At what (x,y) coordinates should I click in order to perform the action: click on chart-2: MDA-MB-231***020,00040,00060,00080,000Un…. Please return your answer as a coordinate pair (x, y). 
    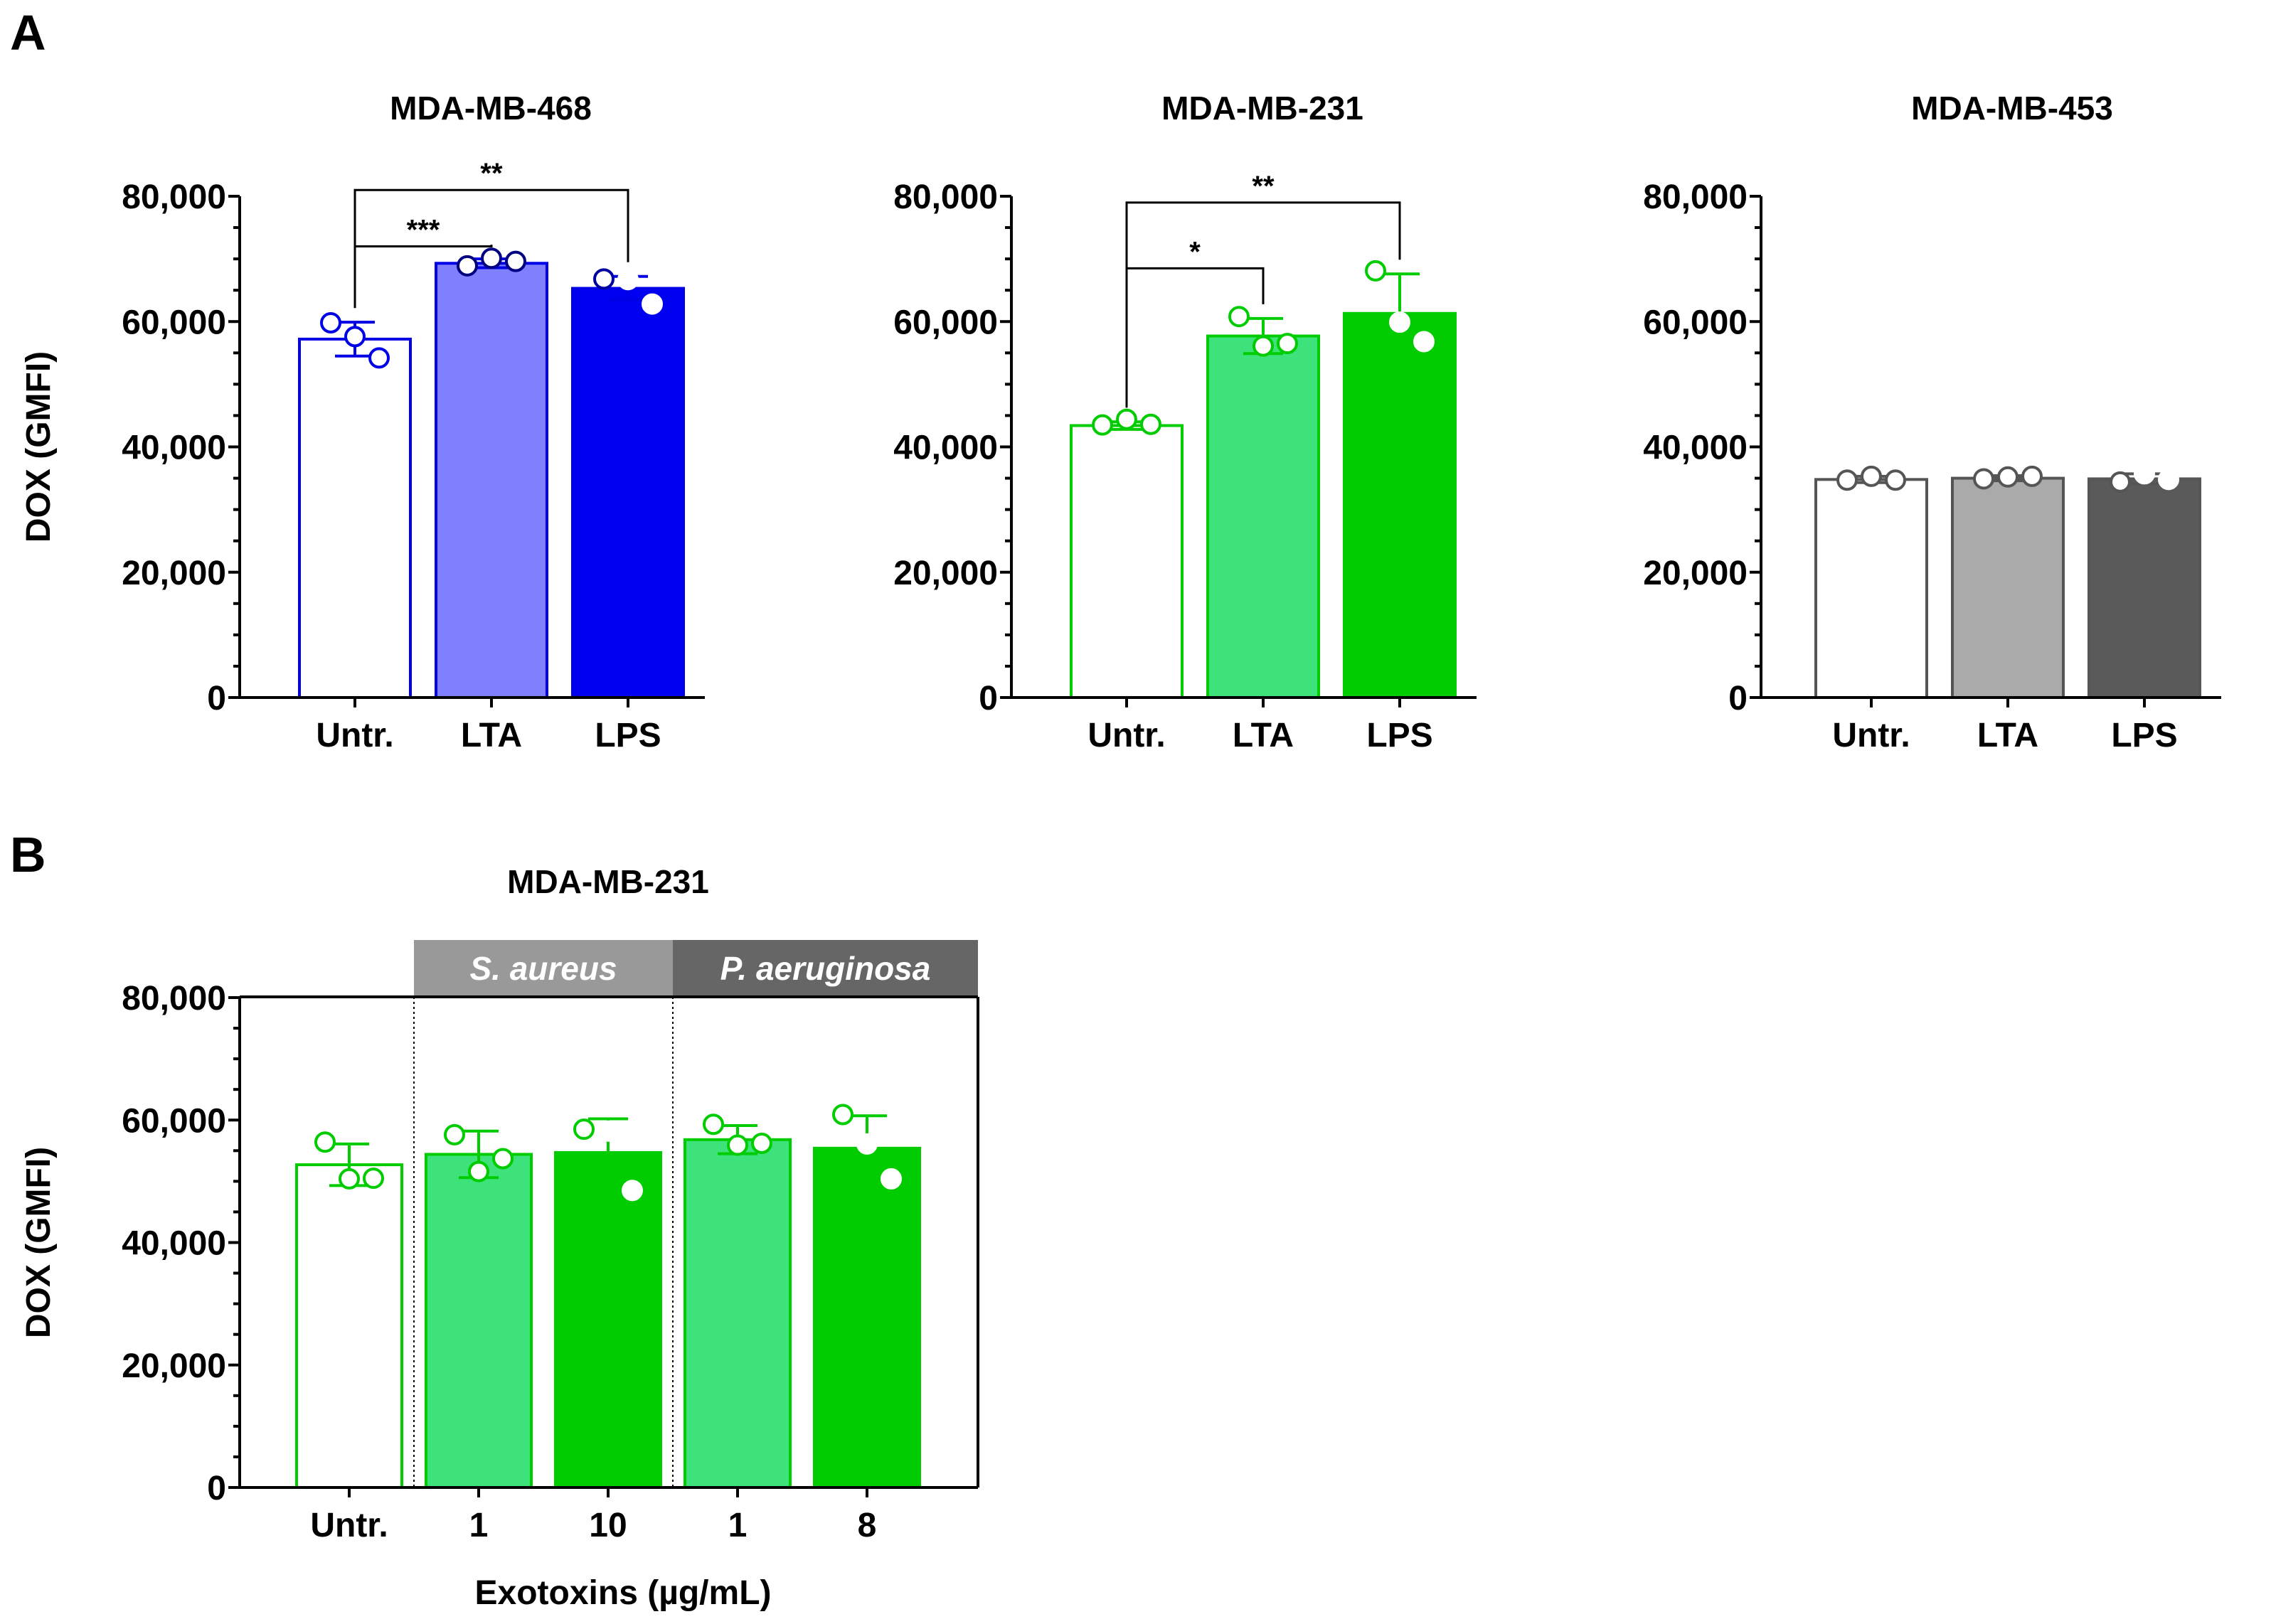
    Looking at the image, I should click on (1185, 422).